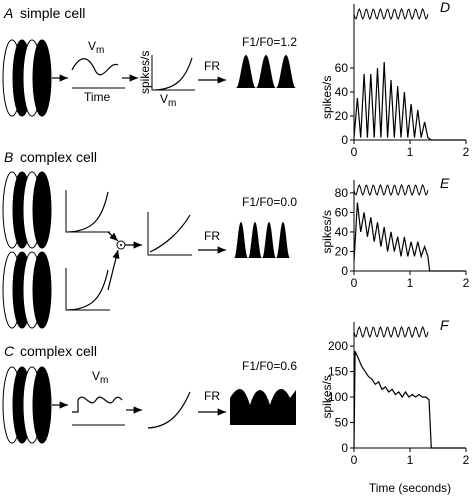 Image resolution: width=474 pixels, height=496 pixels. I want to click on panel-letter: D, so click(445, 7).